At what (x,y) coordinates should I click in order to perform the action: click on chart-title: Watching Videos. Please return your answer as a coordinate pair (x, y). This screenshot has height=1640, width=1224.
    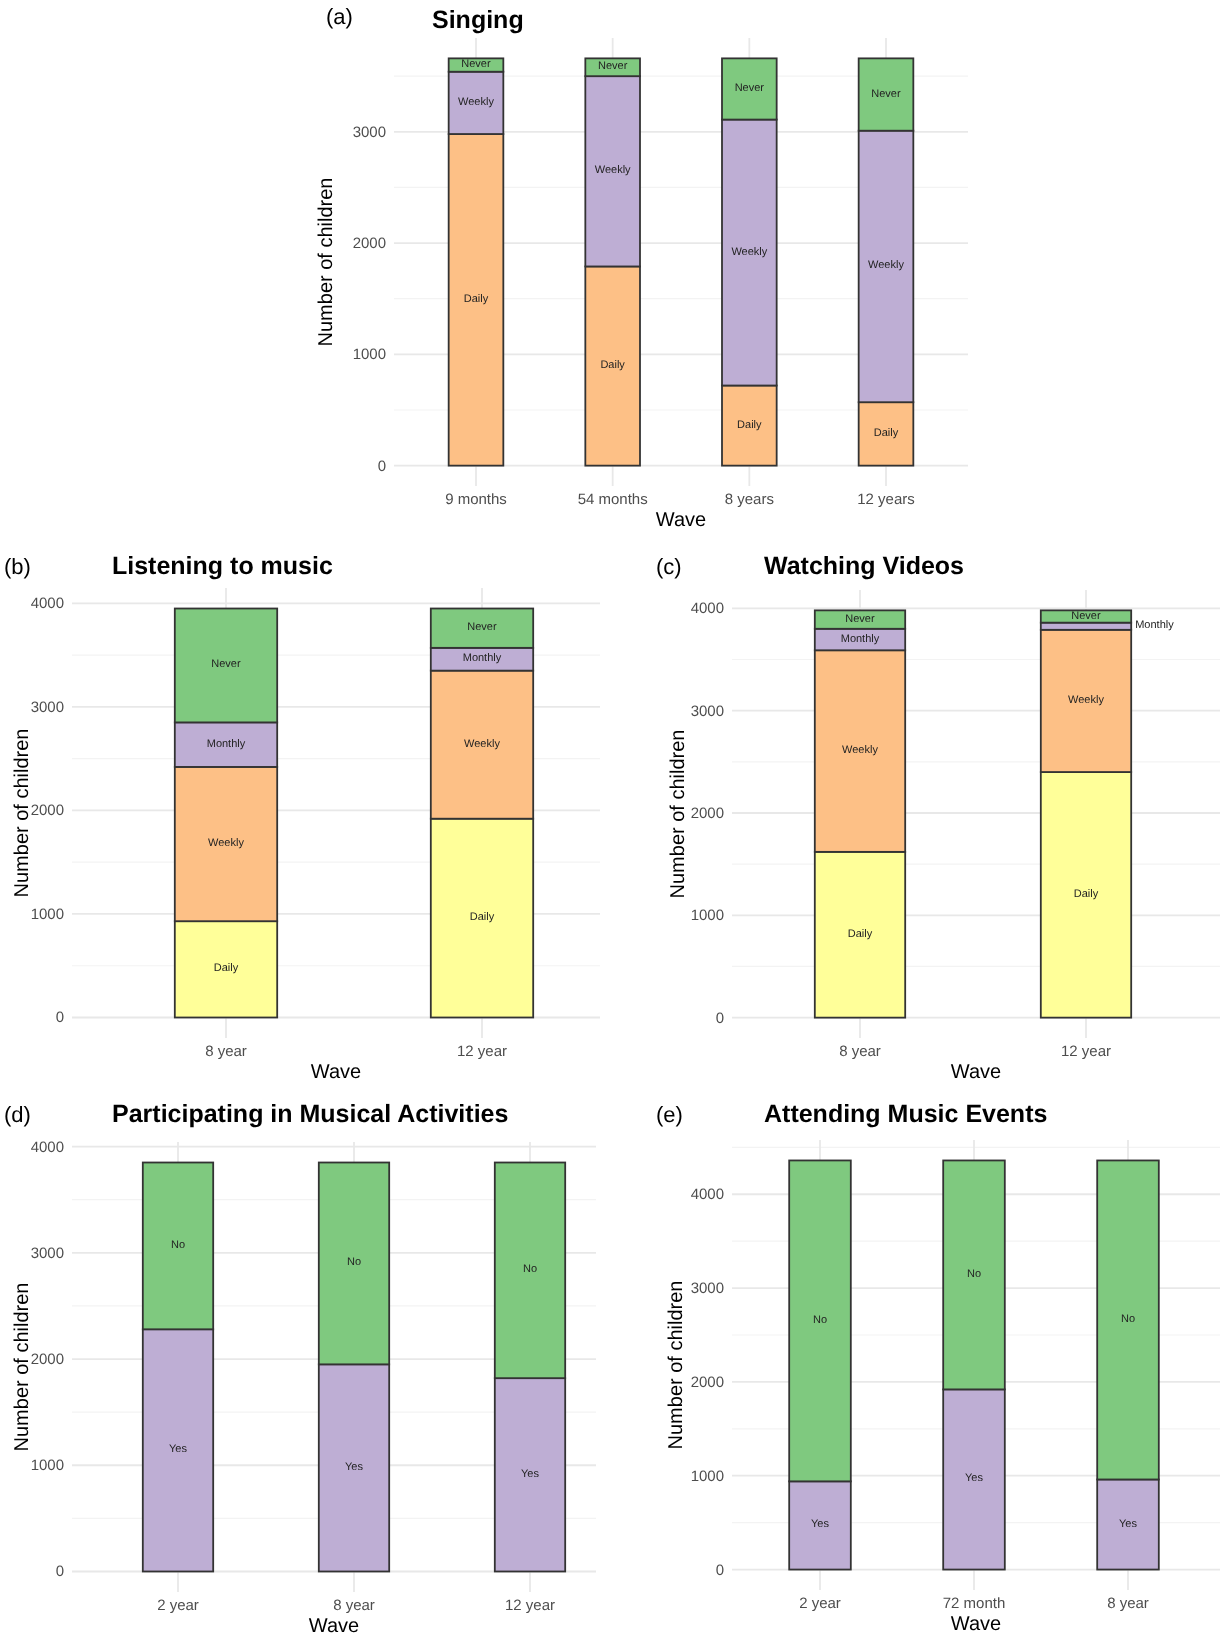
    Looking at the image, I should click on (864, 566).